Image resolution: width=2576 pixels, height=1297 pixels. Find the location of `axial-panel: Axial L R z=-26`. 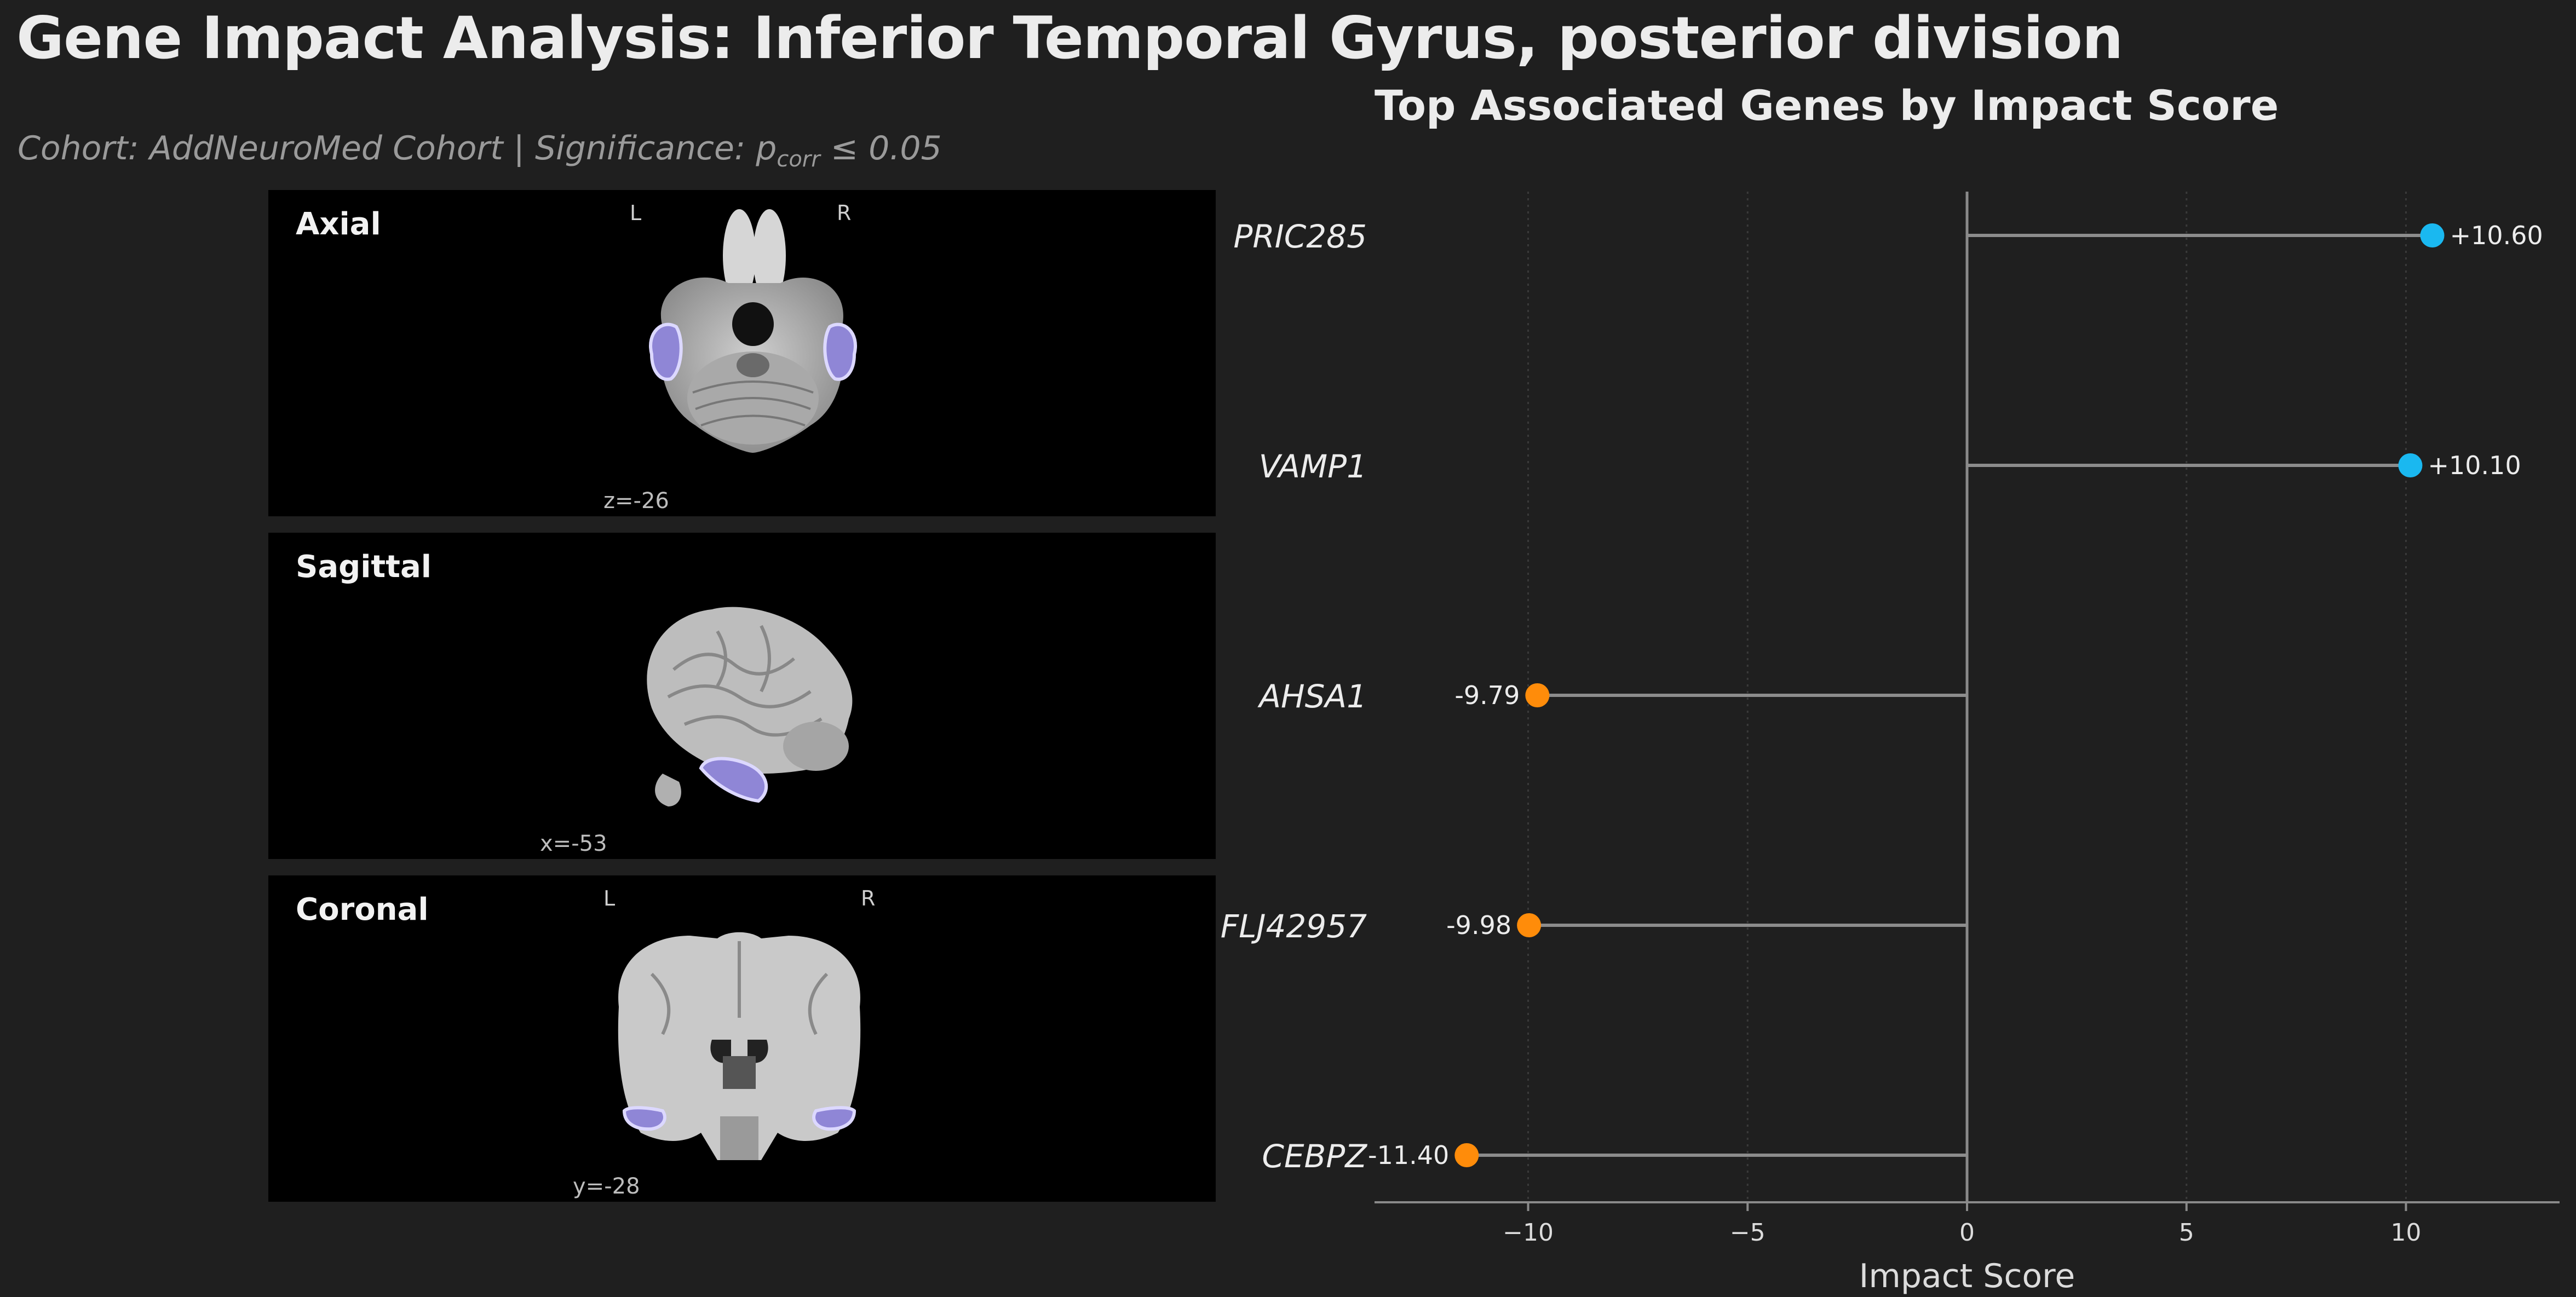

axial-panel: Axial L R z=-26 is located at coordinates (742, 353).